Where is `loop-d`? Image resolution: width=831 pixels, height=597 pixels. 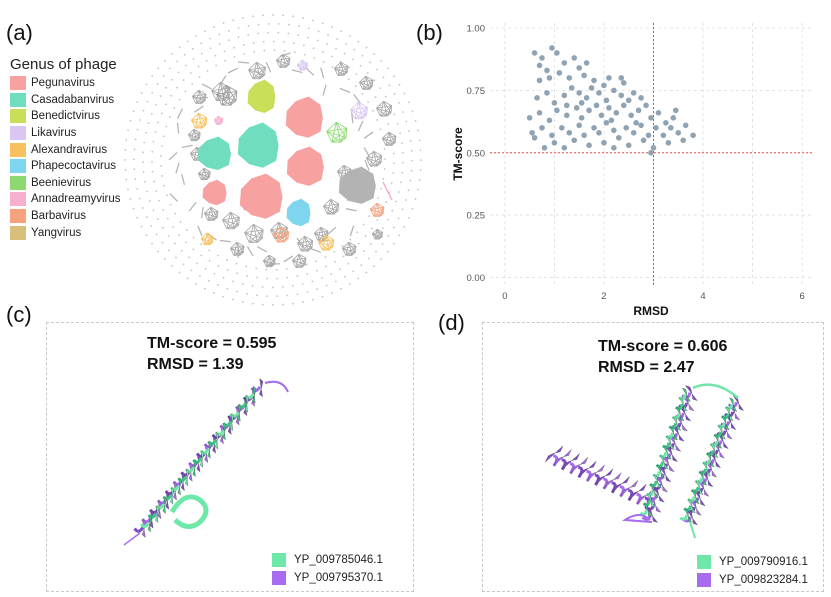 loop-d is located at coordinates (715, 391).